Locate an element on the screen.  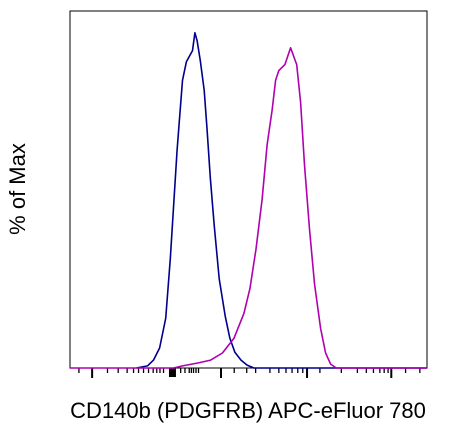
x-axis-ticks is located at coordinates (249, 373).